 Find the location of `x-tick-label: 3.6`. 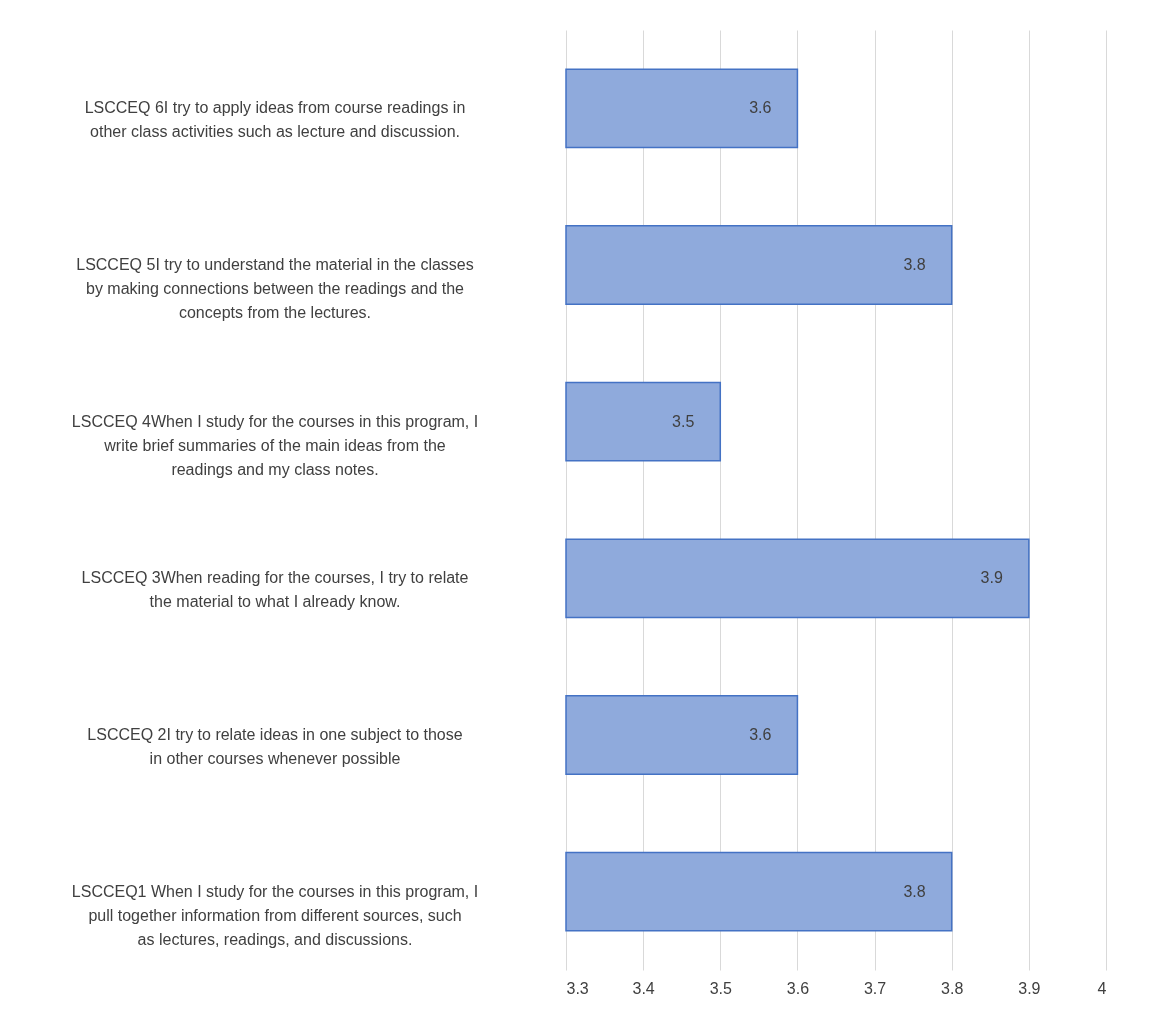

x-tick-label: 3.6 is located at coordinates (798, 988).